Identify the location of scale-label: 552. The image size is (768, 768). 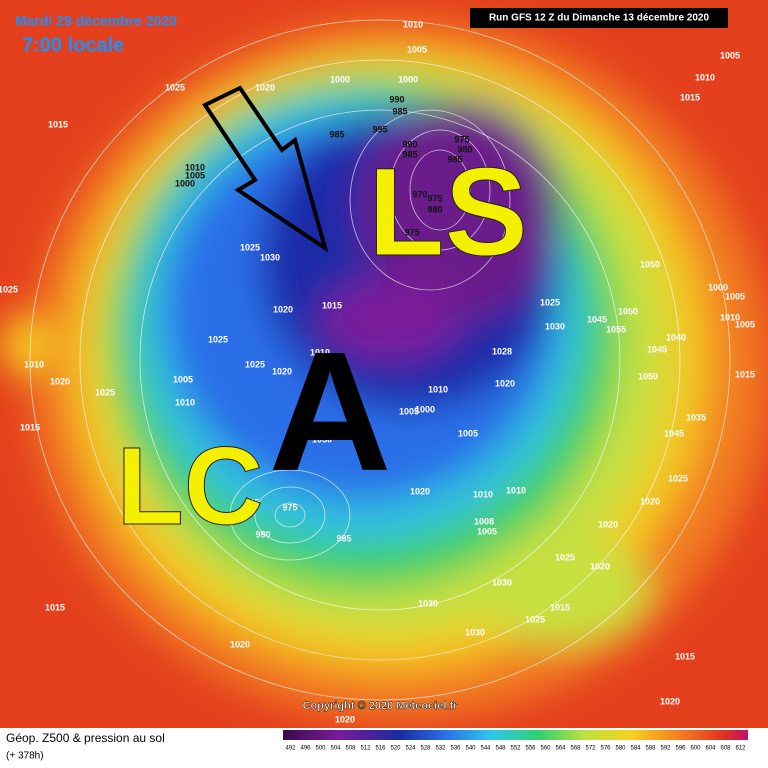
(515, 749).